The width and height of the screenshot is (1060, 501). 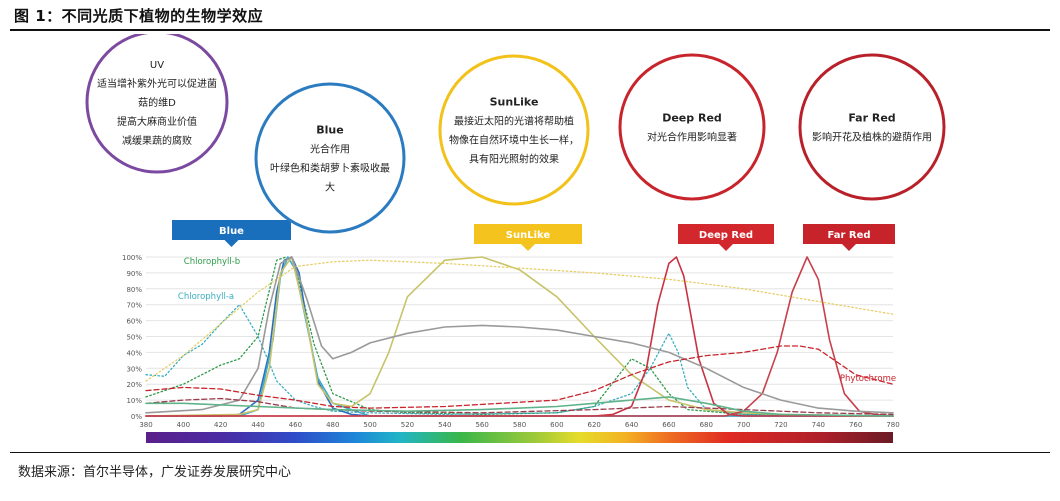 I want to click on bubble-text: 大, so click(x=330, y=187).